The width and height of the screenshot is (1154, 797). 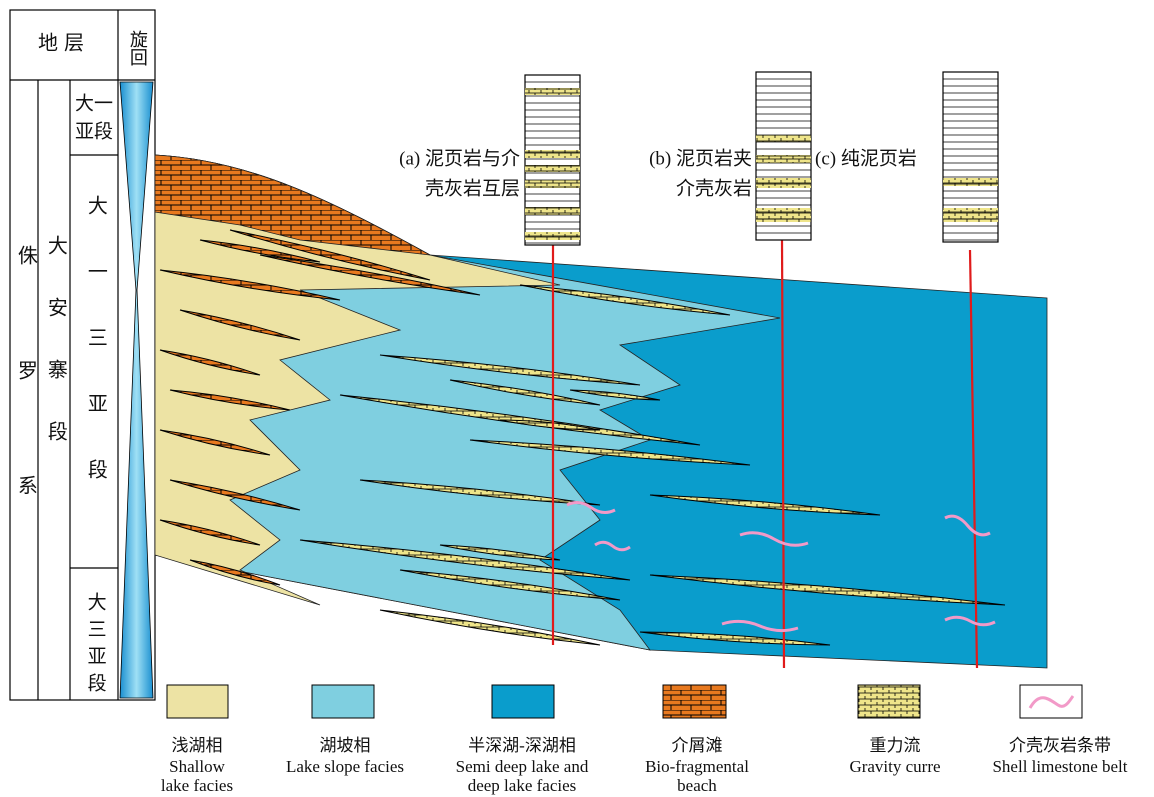 I want to click on member-label: 亚段, so click(x=94, y=131).